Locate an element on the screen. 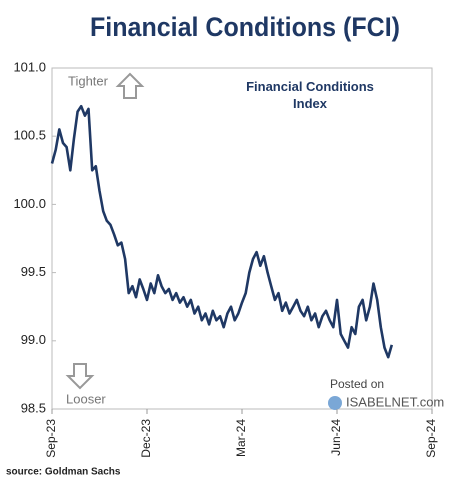  x-tick-label: Sep-24 is located at coordinates (431, 438).